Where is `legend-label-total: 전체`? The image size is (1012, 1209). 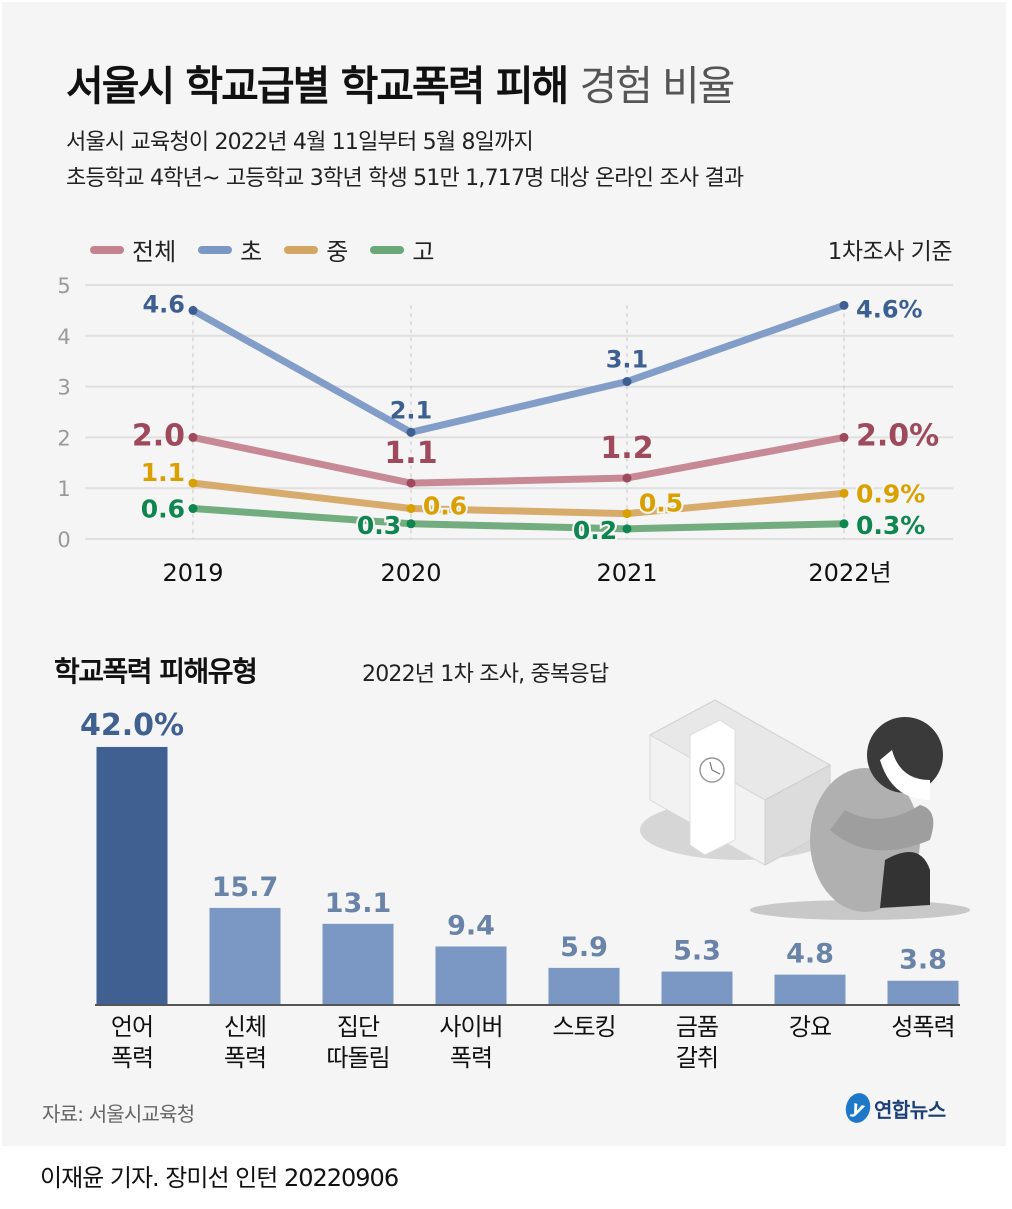 legend-label-total: 전체 is located at coordinates (154, 252).